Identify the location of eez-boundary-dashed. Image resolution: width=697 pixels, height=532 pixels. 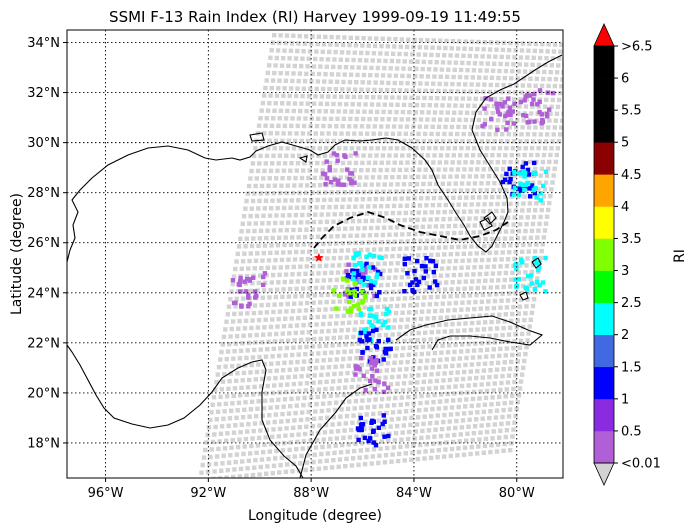
(411, 230).